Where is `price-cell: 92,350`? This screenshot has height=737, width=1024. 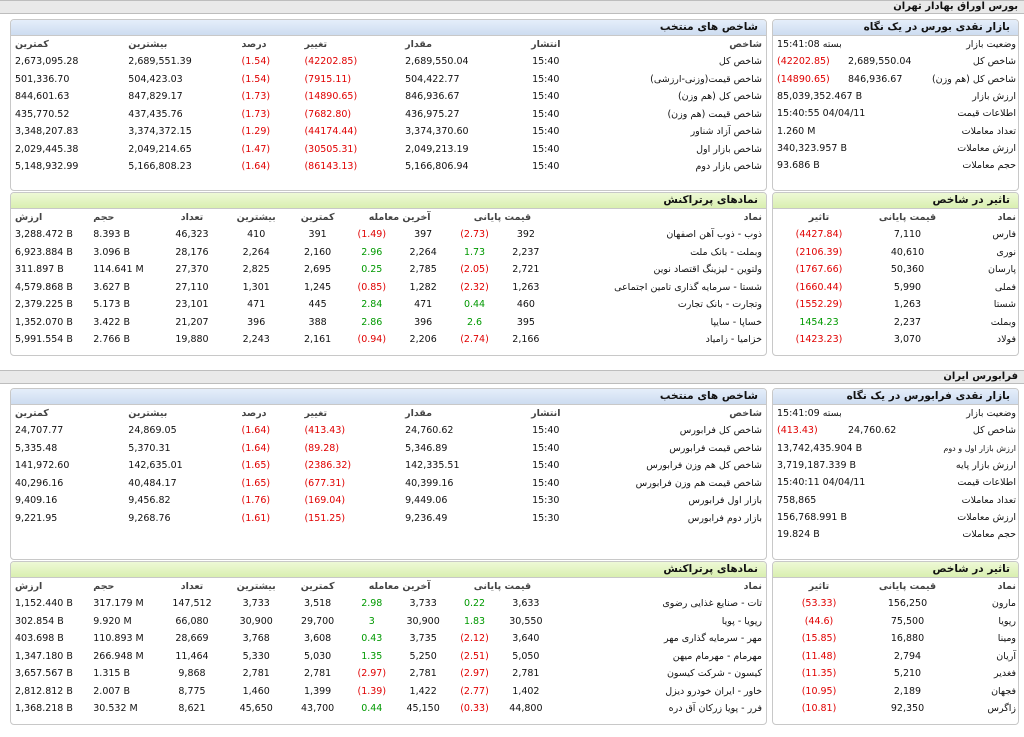 price-cell: 92,350 is located at coordinates (907, 709).